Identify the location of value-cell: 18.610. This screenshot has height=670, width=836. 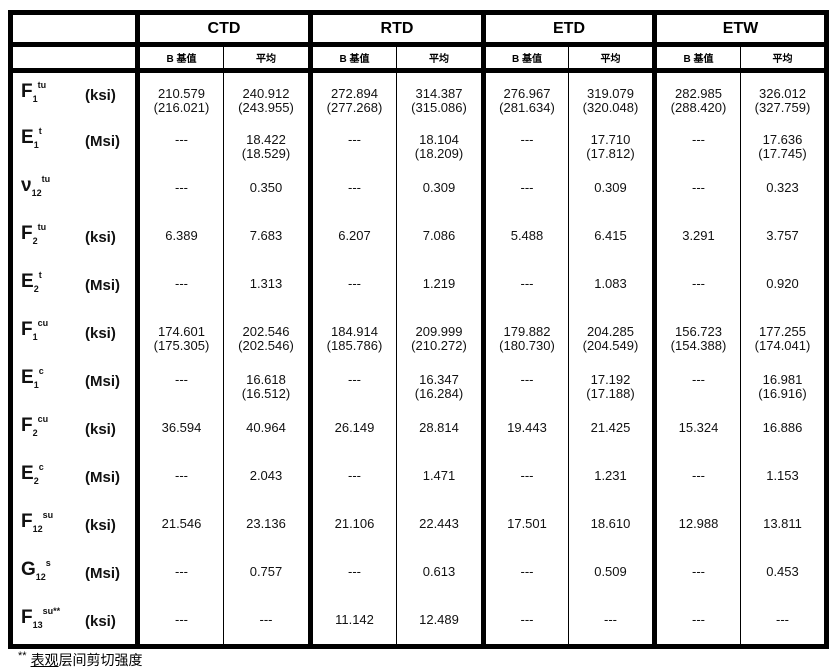
(611, 526).